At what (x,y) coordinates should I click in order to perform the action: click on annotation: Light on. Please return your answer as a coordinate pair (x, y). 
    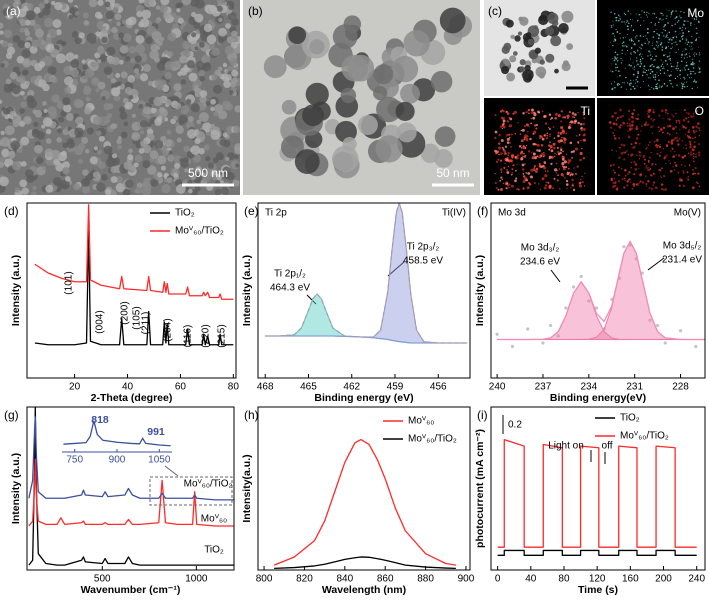
    Looking at the image, I should click on (566, 446).